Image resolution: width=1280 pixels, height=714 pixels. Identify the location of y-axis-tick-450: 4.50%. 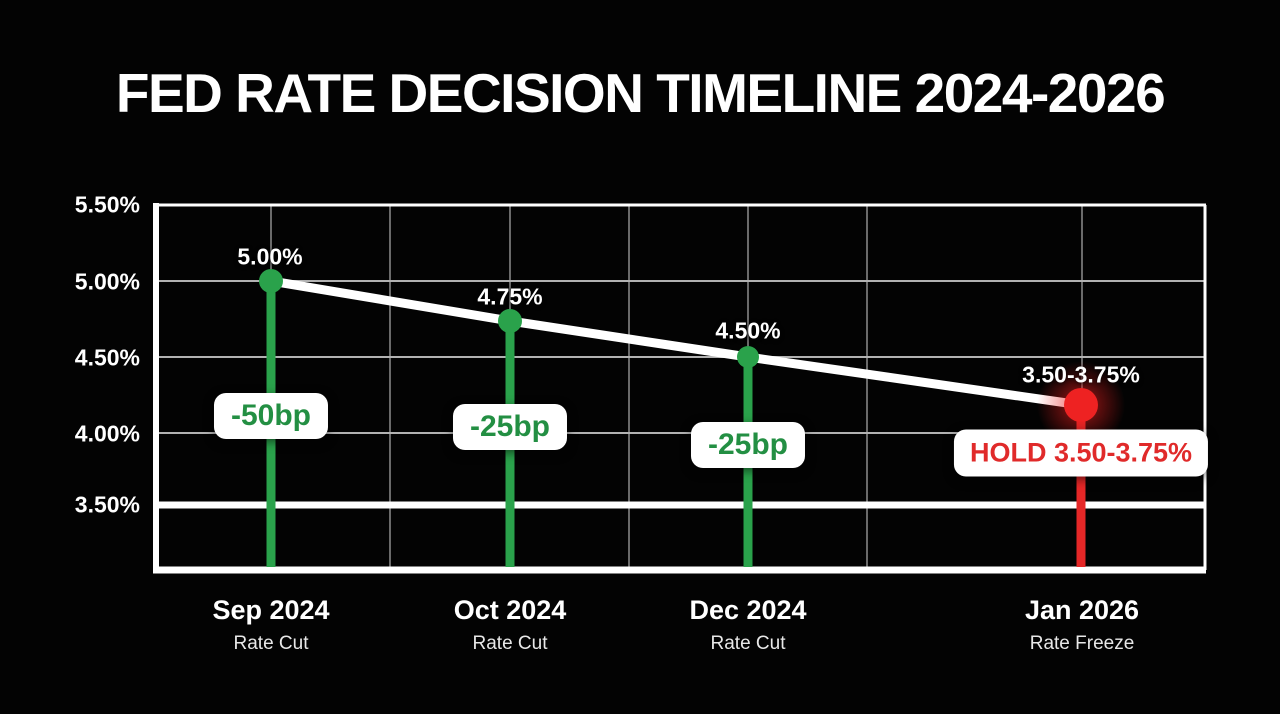
(107, 357).